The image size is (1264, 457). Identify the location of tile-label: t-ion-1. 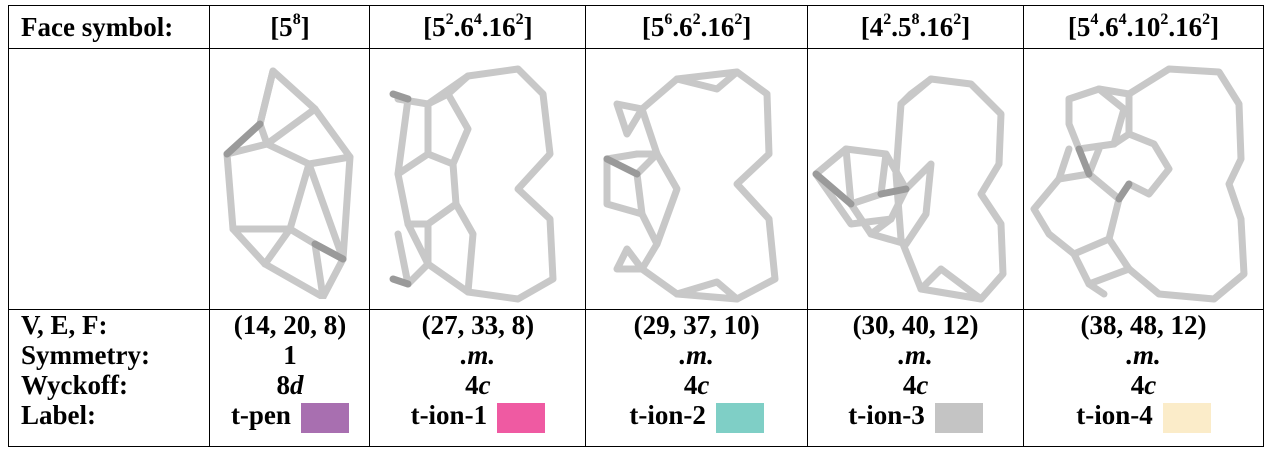
(477, 416).